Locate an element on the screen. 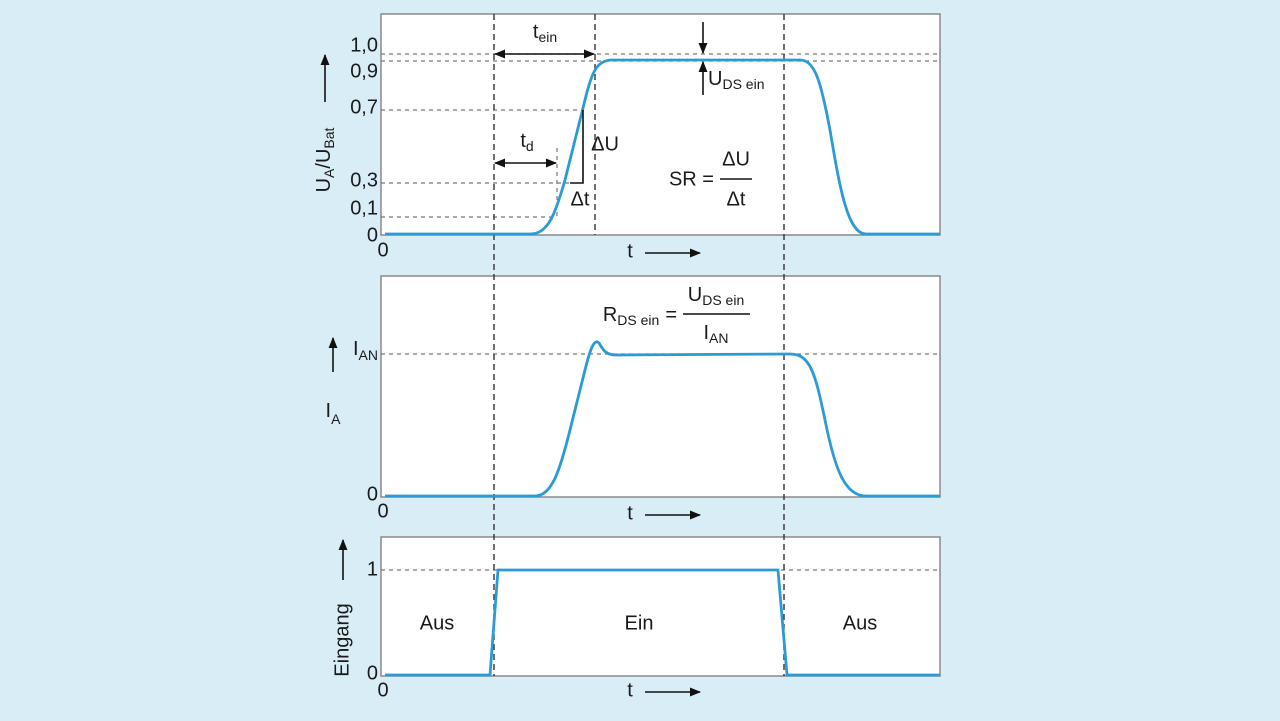 The height and width of the screenshot is (721, 1280). formula-lhs: SR = is located at coordinates (691, 179).